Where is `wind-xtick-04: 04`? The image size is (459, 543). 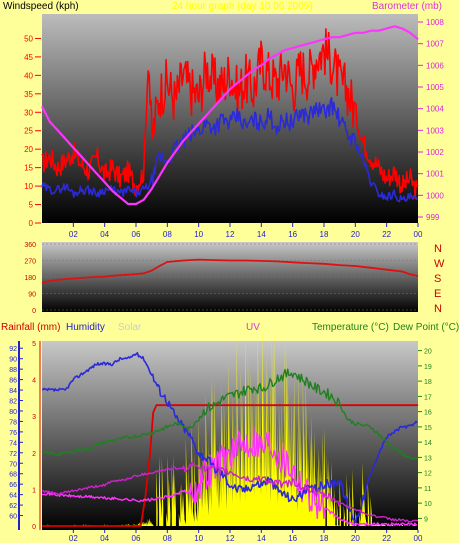 wind-xtick-04: 04 is located at coordinates (104, 234).